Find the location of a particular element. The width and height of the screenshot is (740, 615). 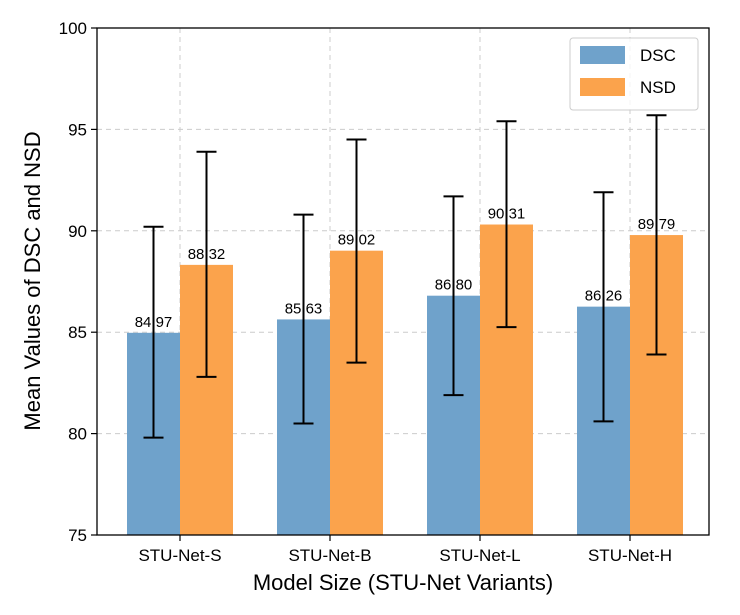

x-tick-label: STU-Net-B is located at coordinates (329, 555).